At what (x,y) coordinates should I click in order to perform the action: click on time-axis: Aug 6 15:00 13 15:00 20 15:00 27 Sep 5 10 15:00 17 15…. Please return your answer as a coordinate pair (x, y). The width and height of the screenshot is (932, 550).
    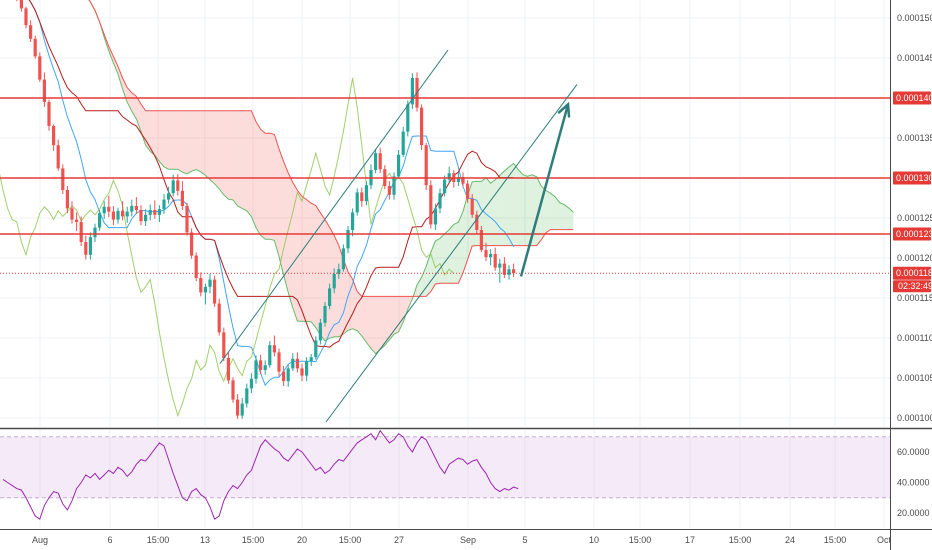
    Looking at the image, I should click on (462, 540).